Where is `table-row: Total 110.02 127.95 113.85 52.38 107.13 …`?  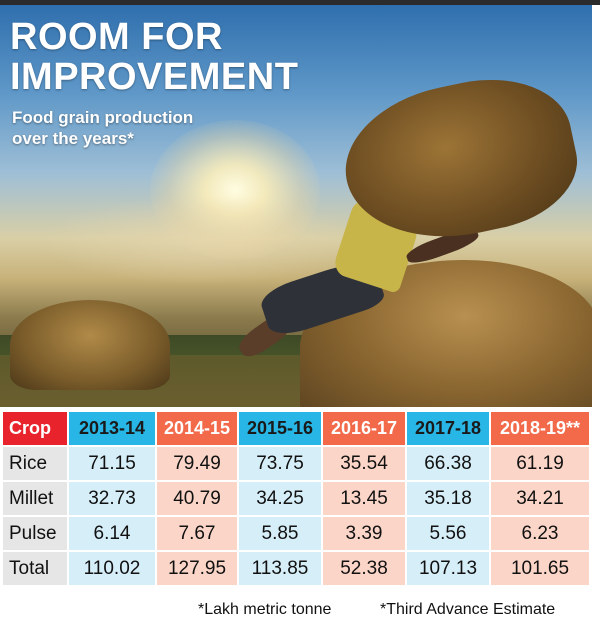
table-row: Total 110.02 127.95 113.85 52.38 107.13 … is located at coordinates (296, 568).